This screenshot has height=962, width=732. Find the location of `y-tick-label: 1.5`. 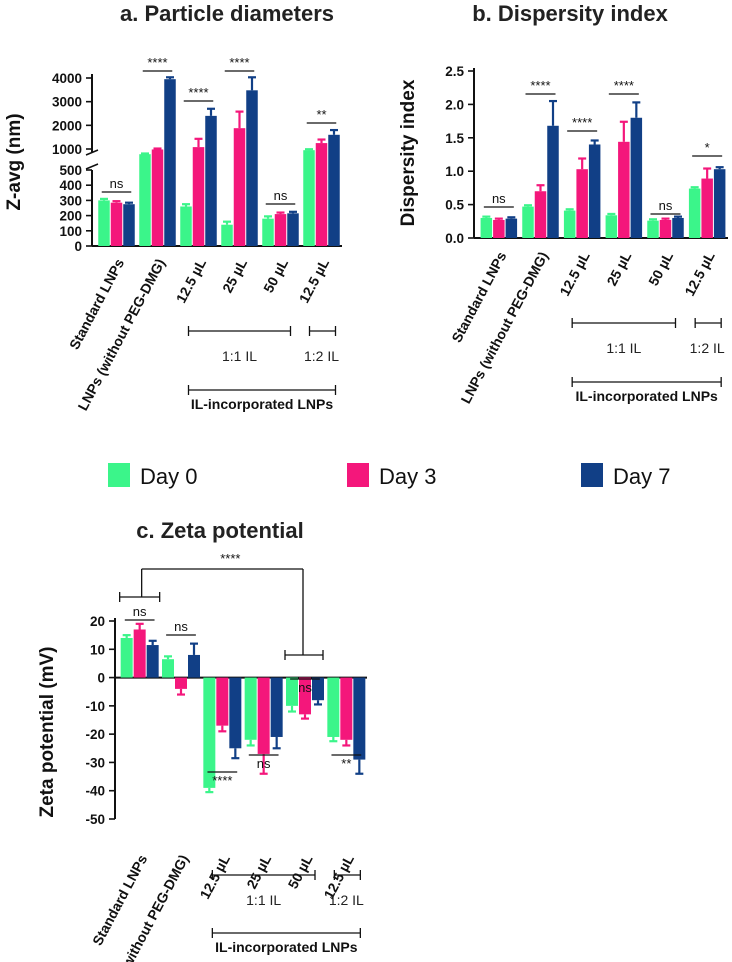

y-tick-label: 1.5 is located at coordinates (454, 138).